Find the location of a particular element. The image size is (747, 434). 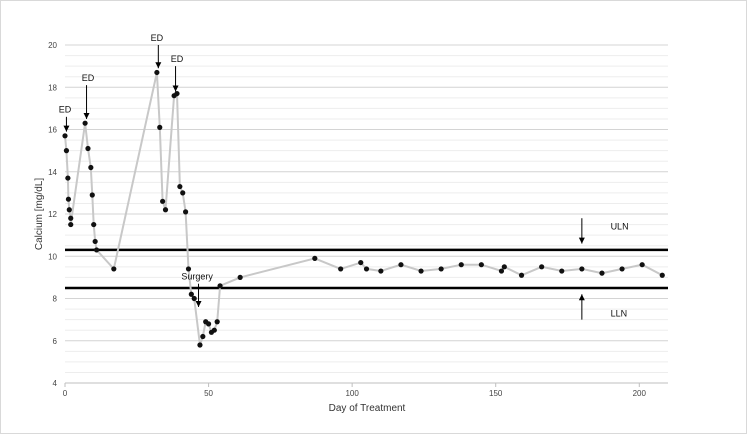

annotation-surgery-arrow-head is located at coordinates (198, 303).